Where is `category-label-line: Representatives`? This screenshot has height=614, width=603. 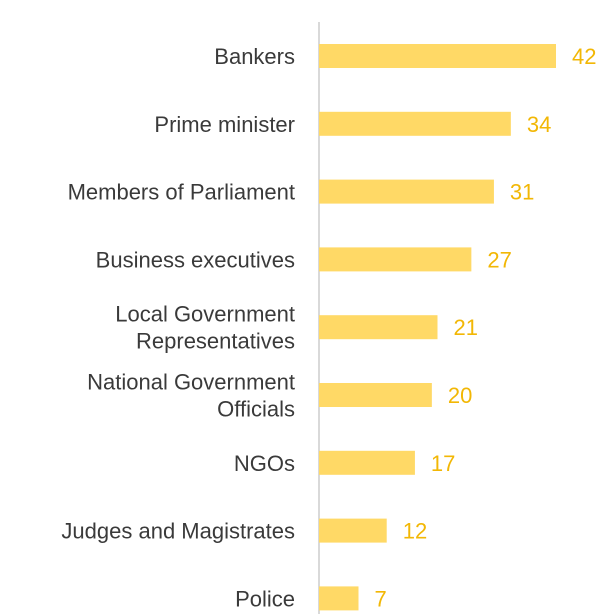 category-label-line: Representatives is located at coordinates (215, 341).